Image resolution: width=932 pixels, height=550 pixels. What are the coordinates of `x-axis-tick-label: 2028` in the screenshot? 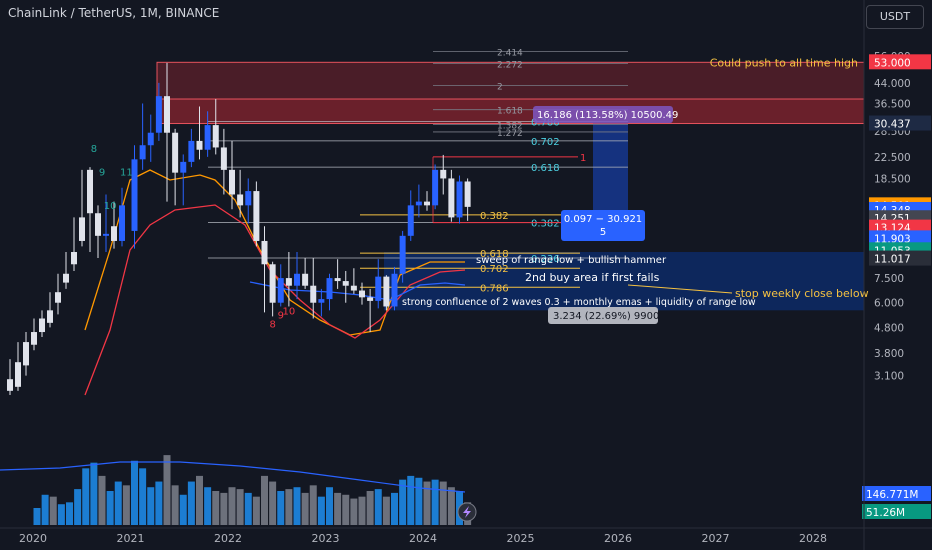 It's located at (813, 538).